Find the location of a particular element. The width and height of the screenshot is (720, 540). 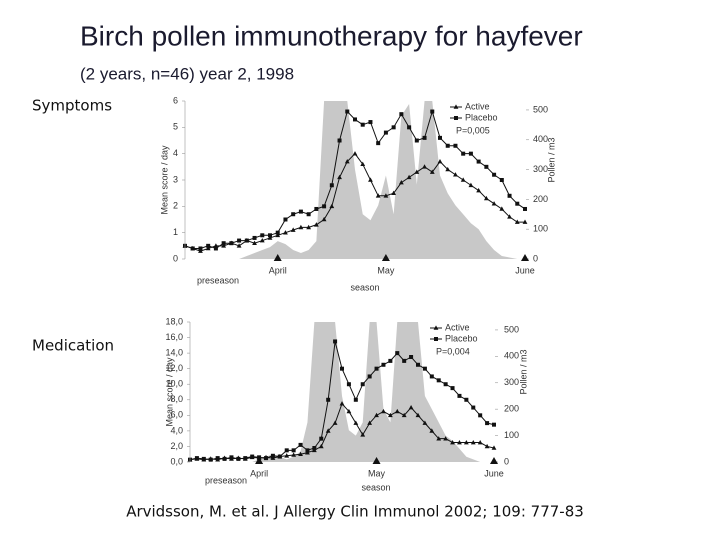

y2-tick-label: 500 is located at coordinates (511, 329).